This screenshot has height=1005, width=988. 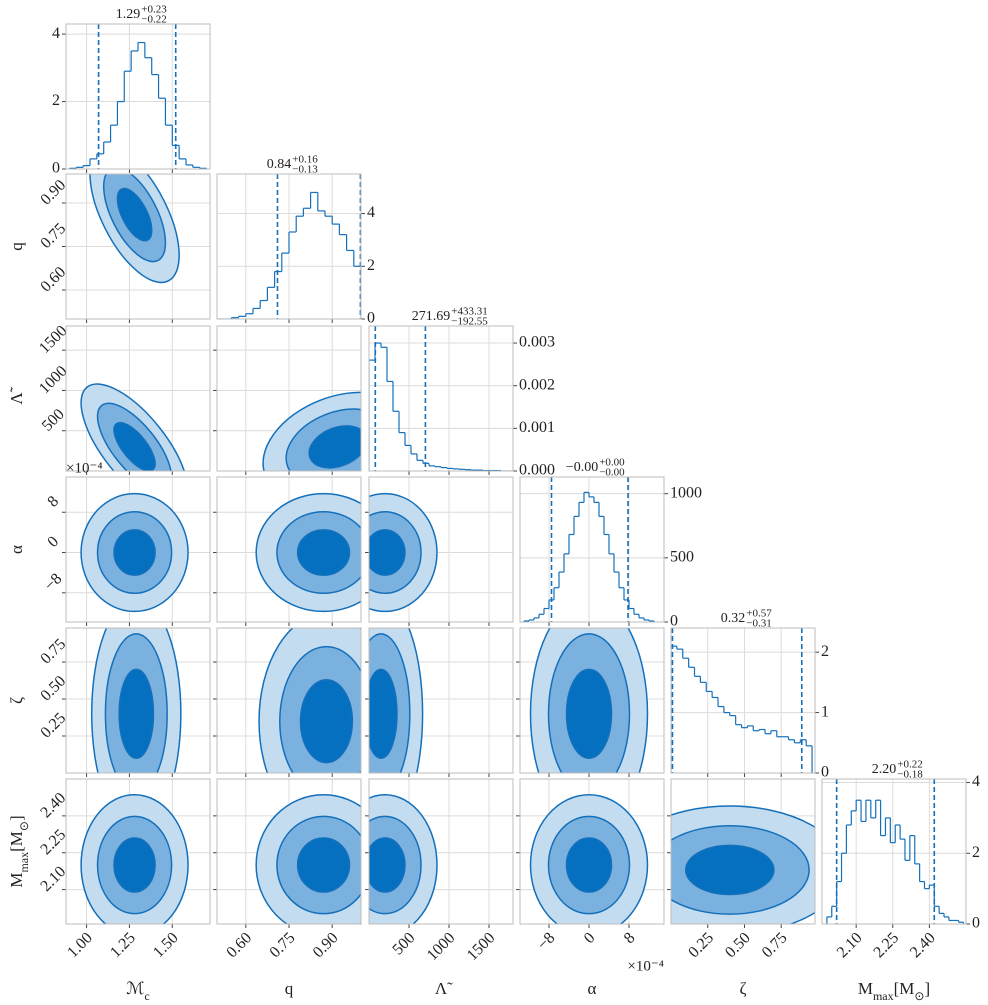 What do you see at coordinates (154, 10) in the screenshot?
I see `panel-title-plus: +0.23` at bounding box center [154, 10].